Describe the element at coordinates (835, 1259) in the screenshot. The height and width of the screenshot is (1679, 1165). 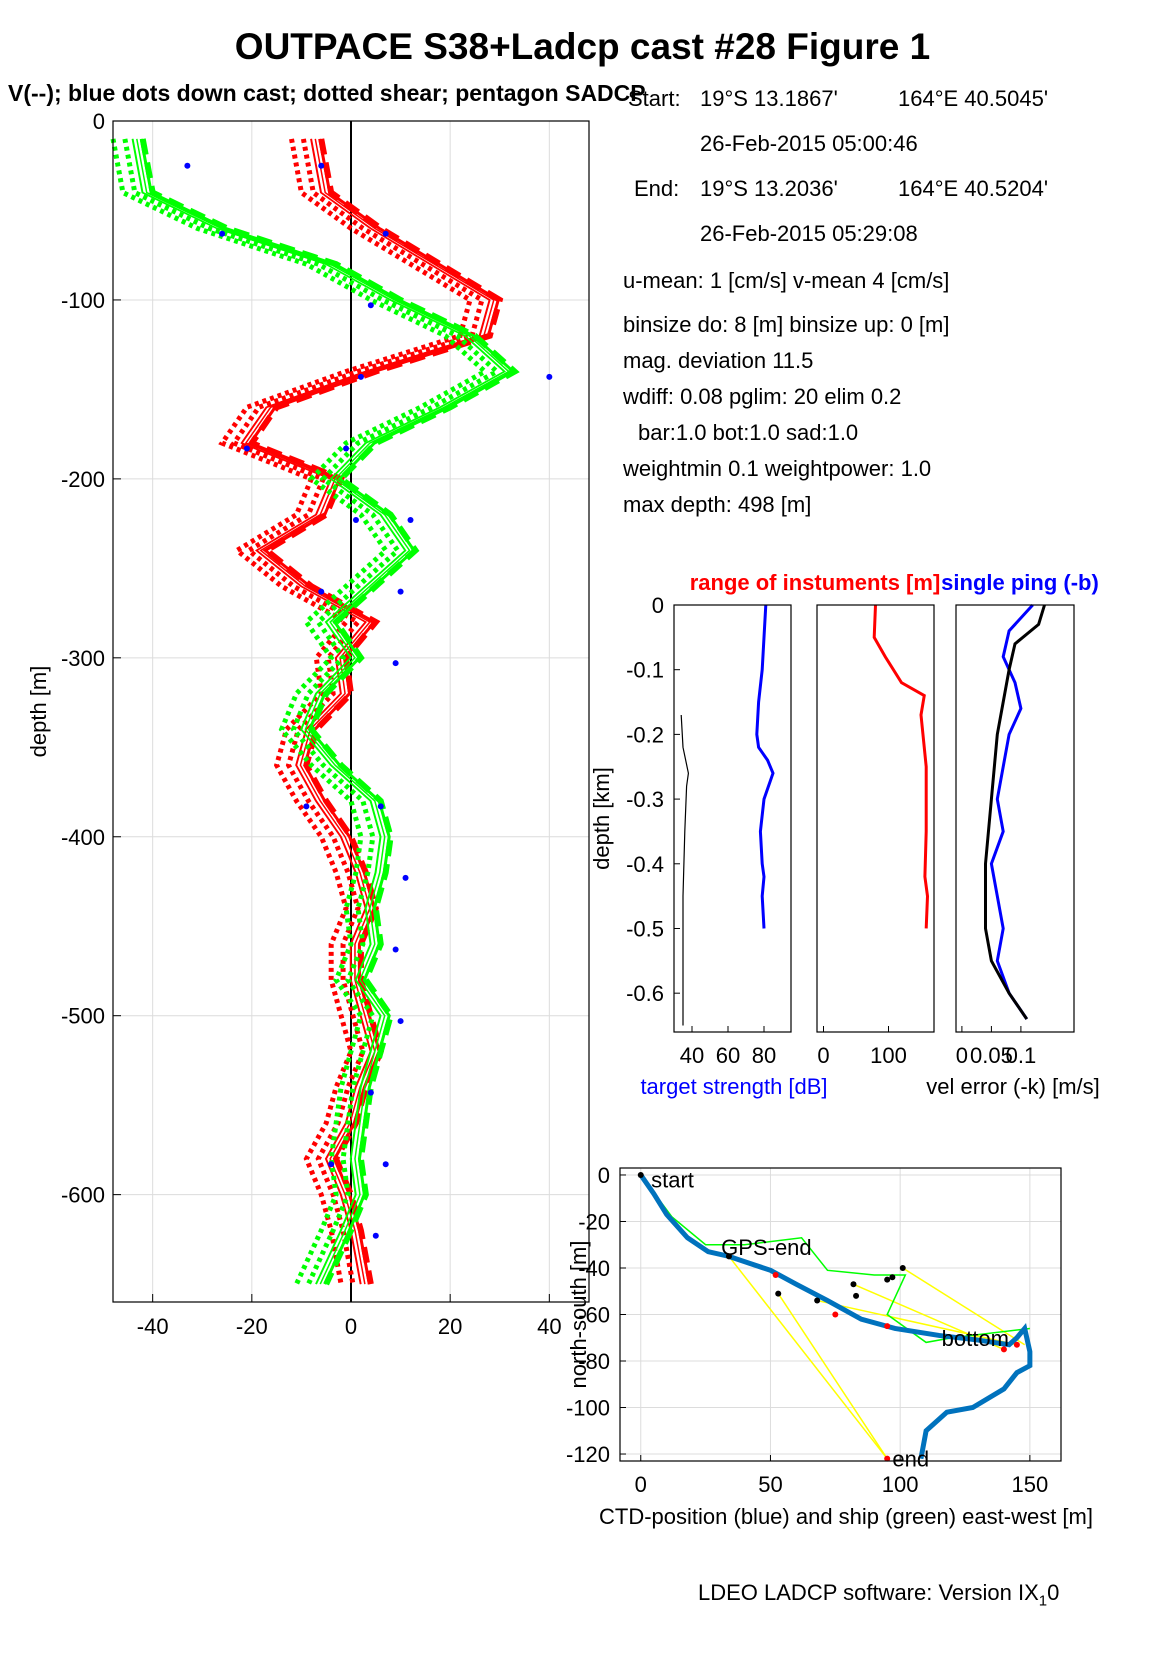
I see `ship-track` at that location.